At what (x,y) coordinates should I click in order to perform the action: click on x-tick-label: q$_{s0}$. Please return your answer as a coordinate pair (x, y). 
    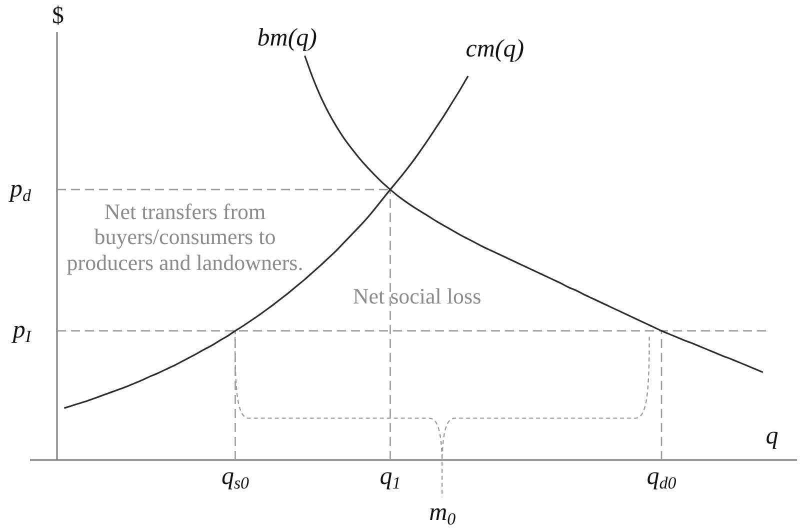
    Looking at the image, I should click on (235, 477).